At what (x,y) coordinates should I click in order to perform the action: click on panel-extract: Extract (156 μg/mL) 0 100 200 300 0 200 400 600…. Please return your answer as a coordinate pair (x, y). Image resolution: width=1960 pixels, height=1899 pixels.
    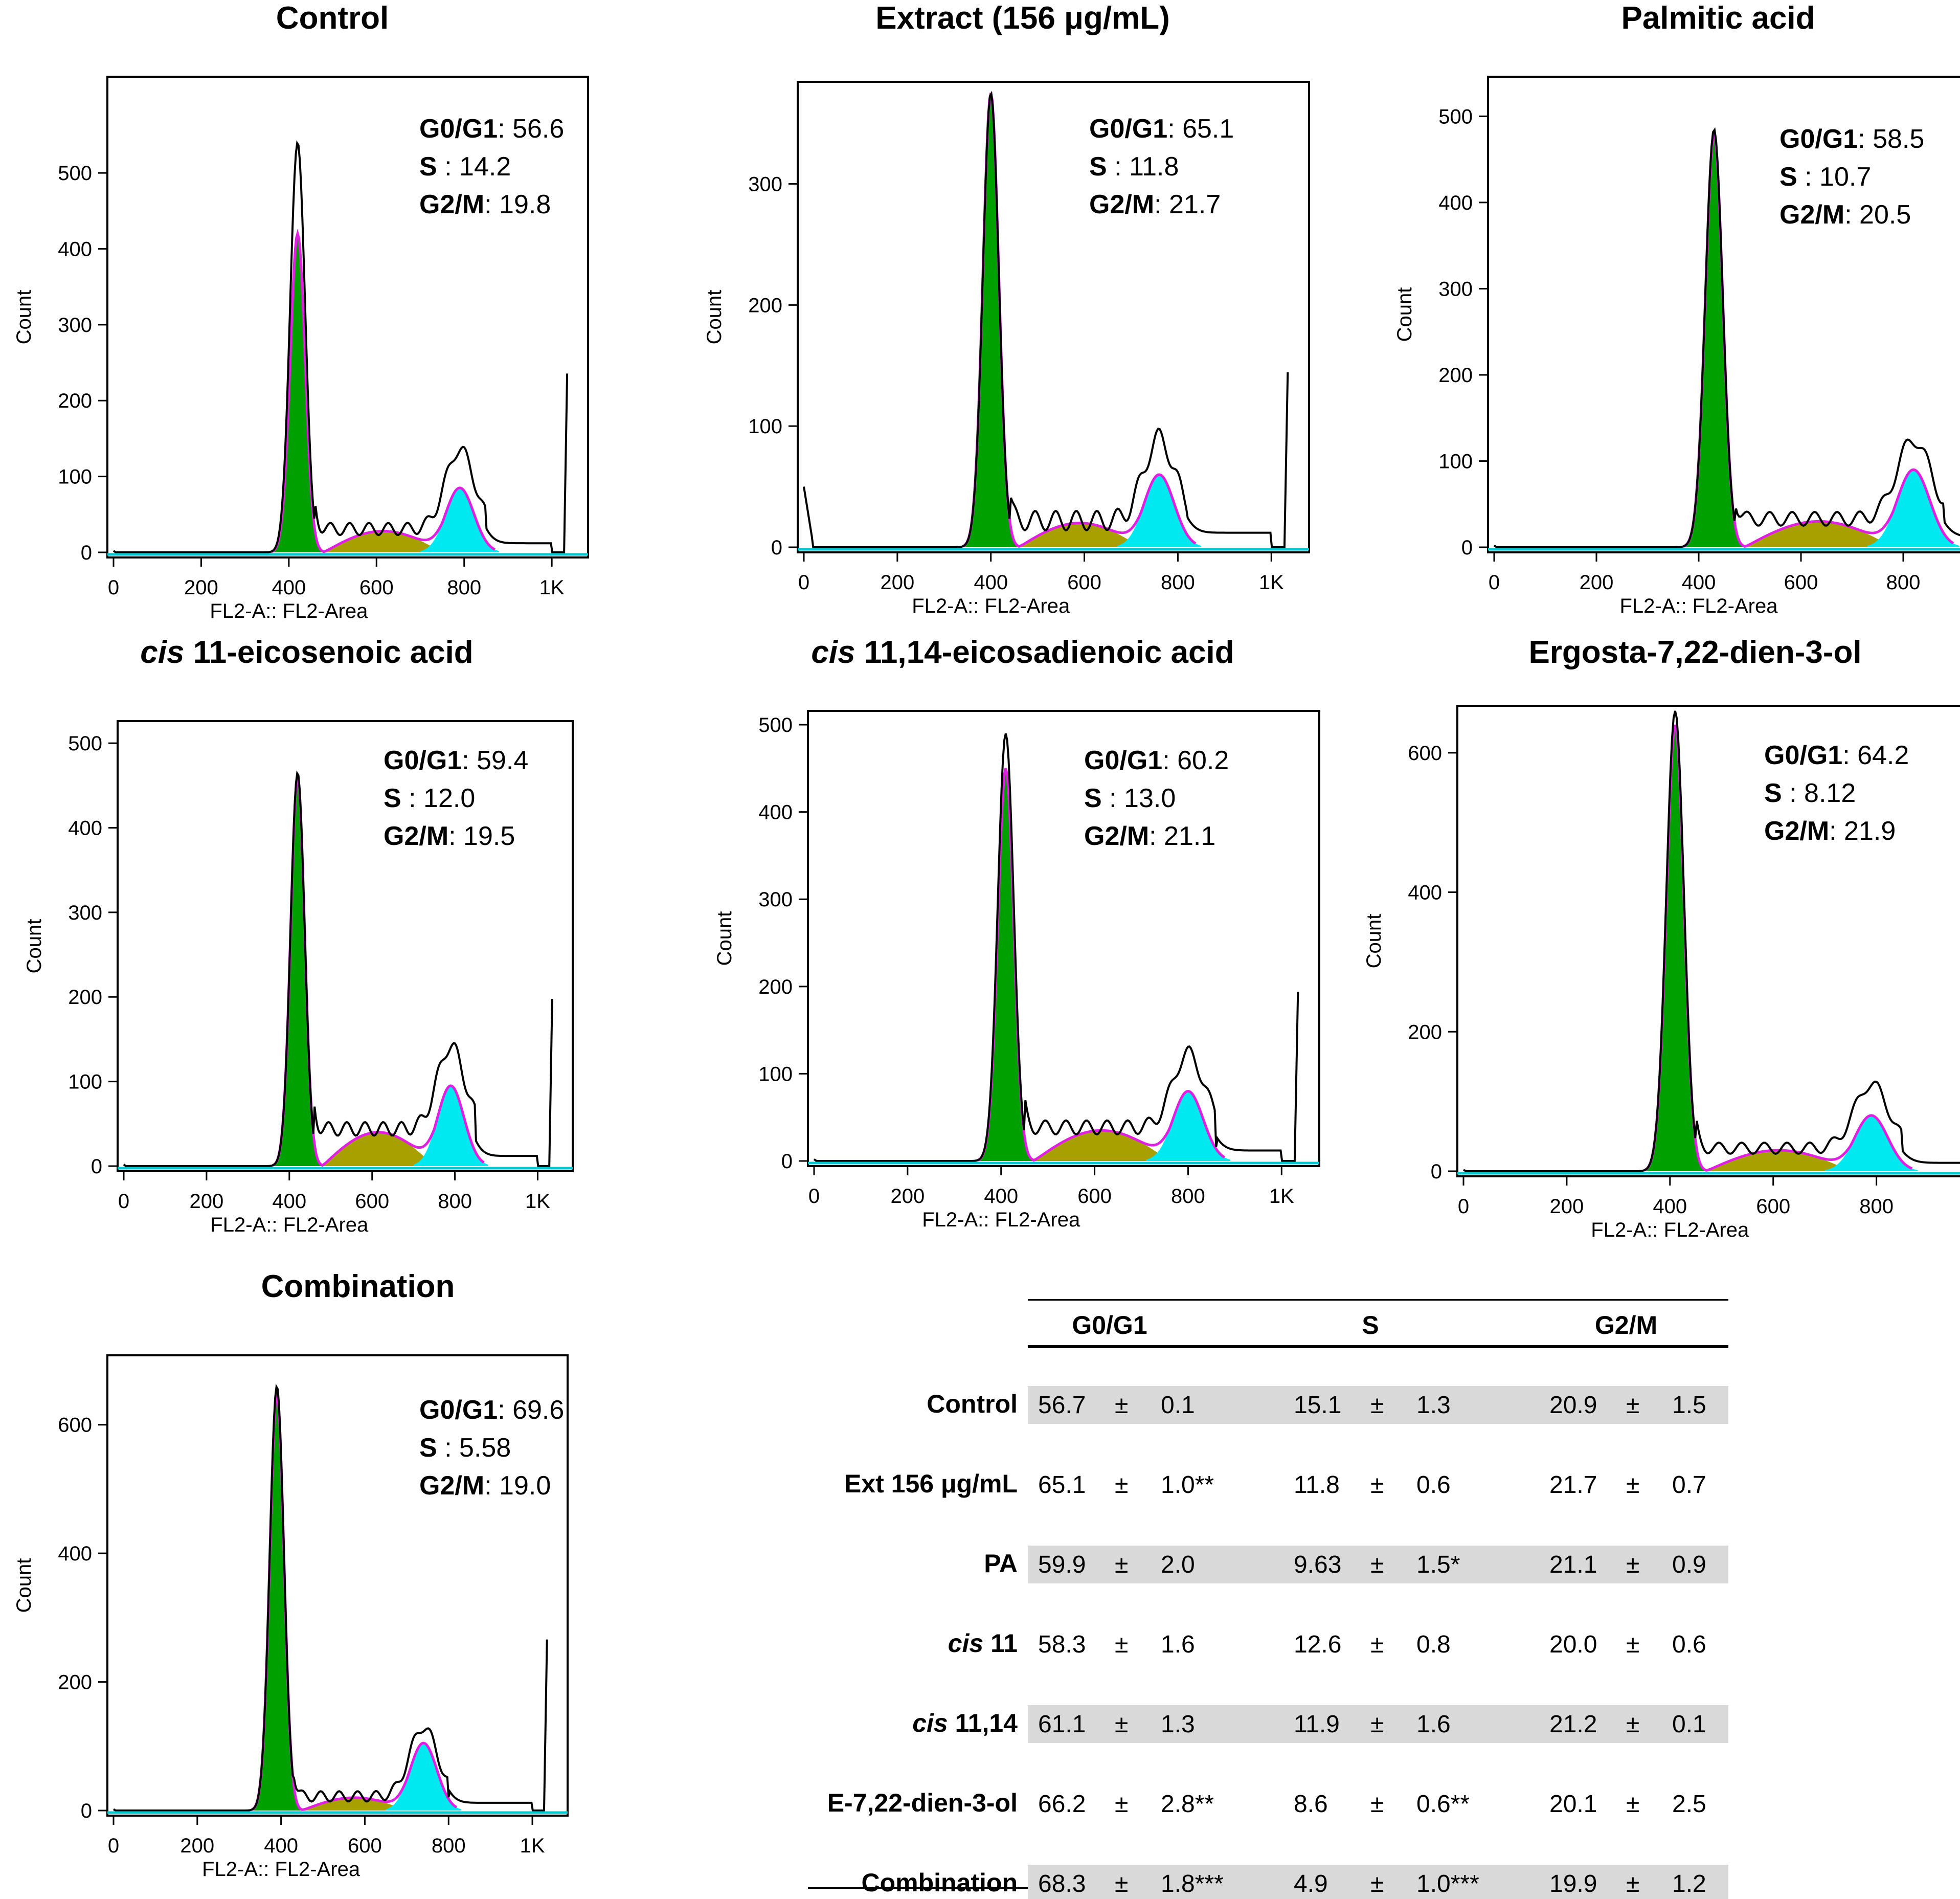
    Looking at the image, I should click on (987, 308).